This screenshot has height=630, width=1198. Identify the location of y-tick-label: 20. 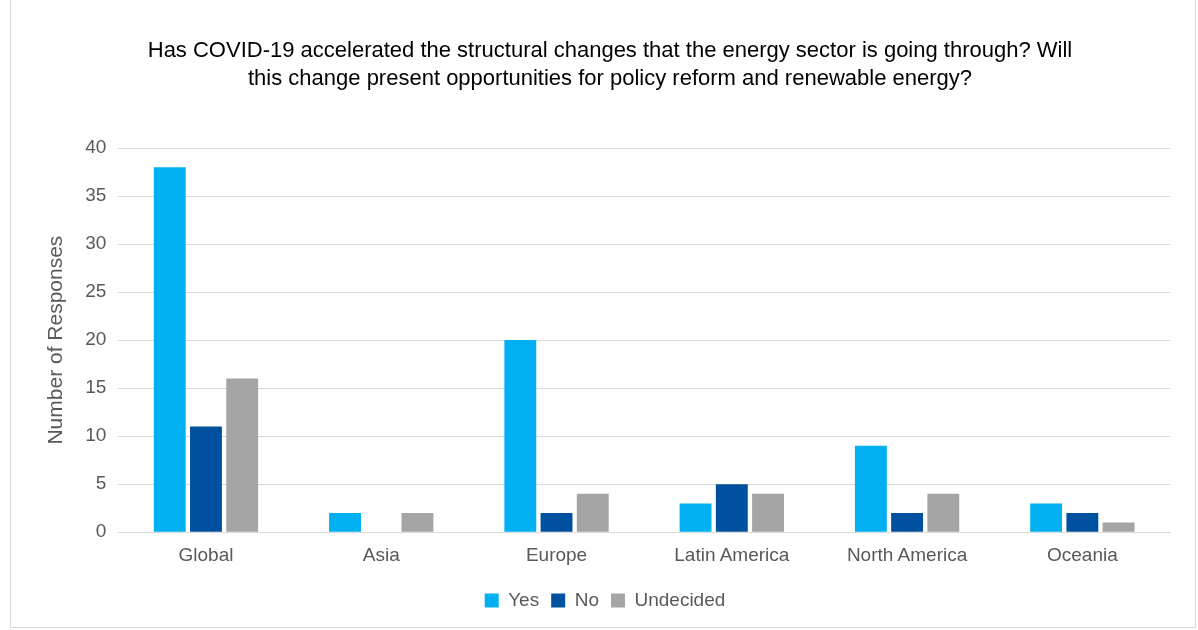
(96, 339).